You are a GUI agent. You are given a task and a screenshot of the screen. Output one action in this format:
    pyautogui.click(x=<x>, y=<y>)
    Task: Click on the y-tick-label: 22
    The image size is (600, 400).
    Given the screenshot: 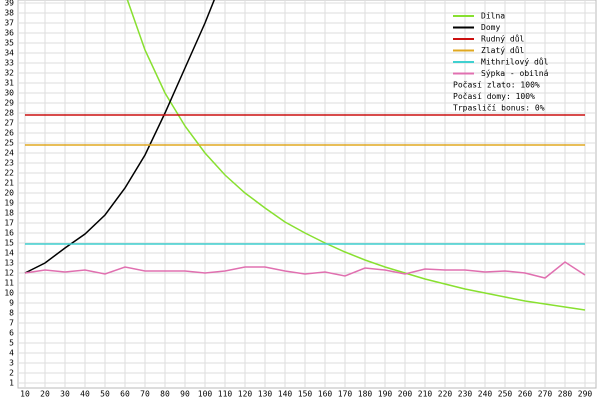 What is the action you would take?
    pyautogui.click(x=9, y=173)
    